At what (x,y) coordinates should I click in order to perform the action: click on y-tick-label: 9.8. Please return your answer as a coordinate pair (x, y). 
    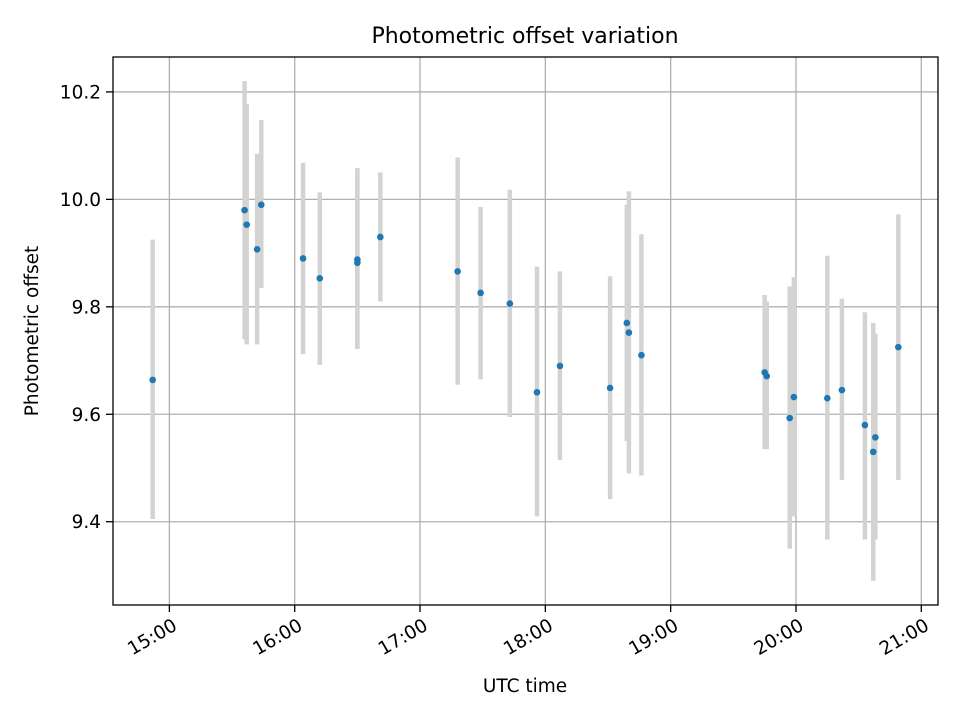
    Looking at the image, I should click on (86, 307).